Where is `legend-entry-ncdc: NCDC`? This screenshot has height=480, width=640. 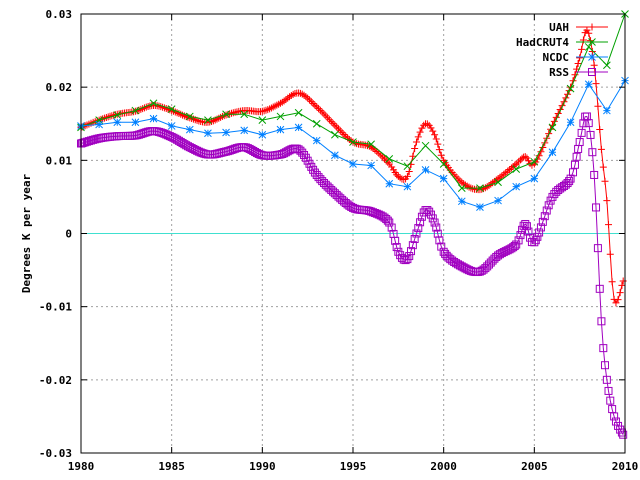 legend-entry-ncdc: NCDC is located at coordinates (575, 57).